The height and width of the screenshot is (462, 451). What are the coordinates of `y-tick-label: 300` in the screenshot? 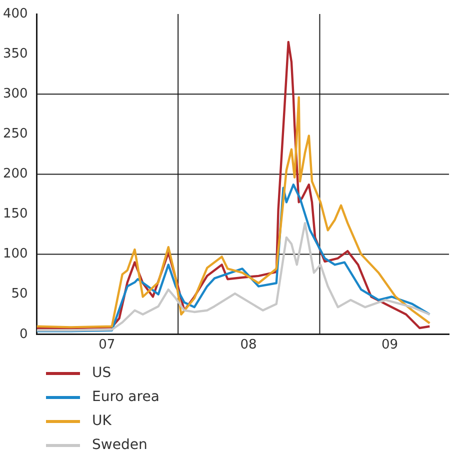 It's located at (15, 94).